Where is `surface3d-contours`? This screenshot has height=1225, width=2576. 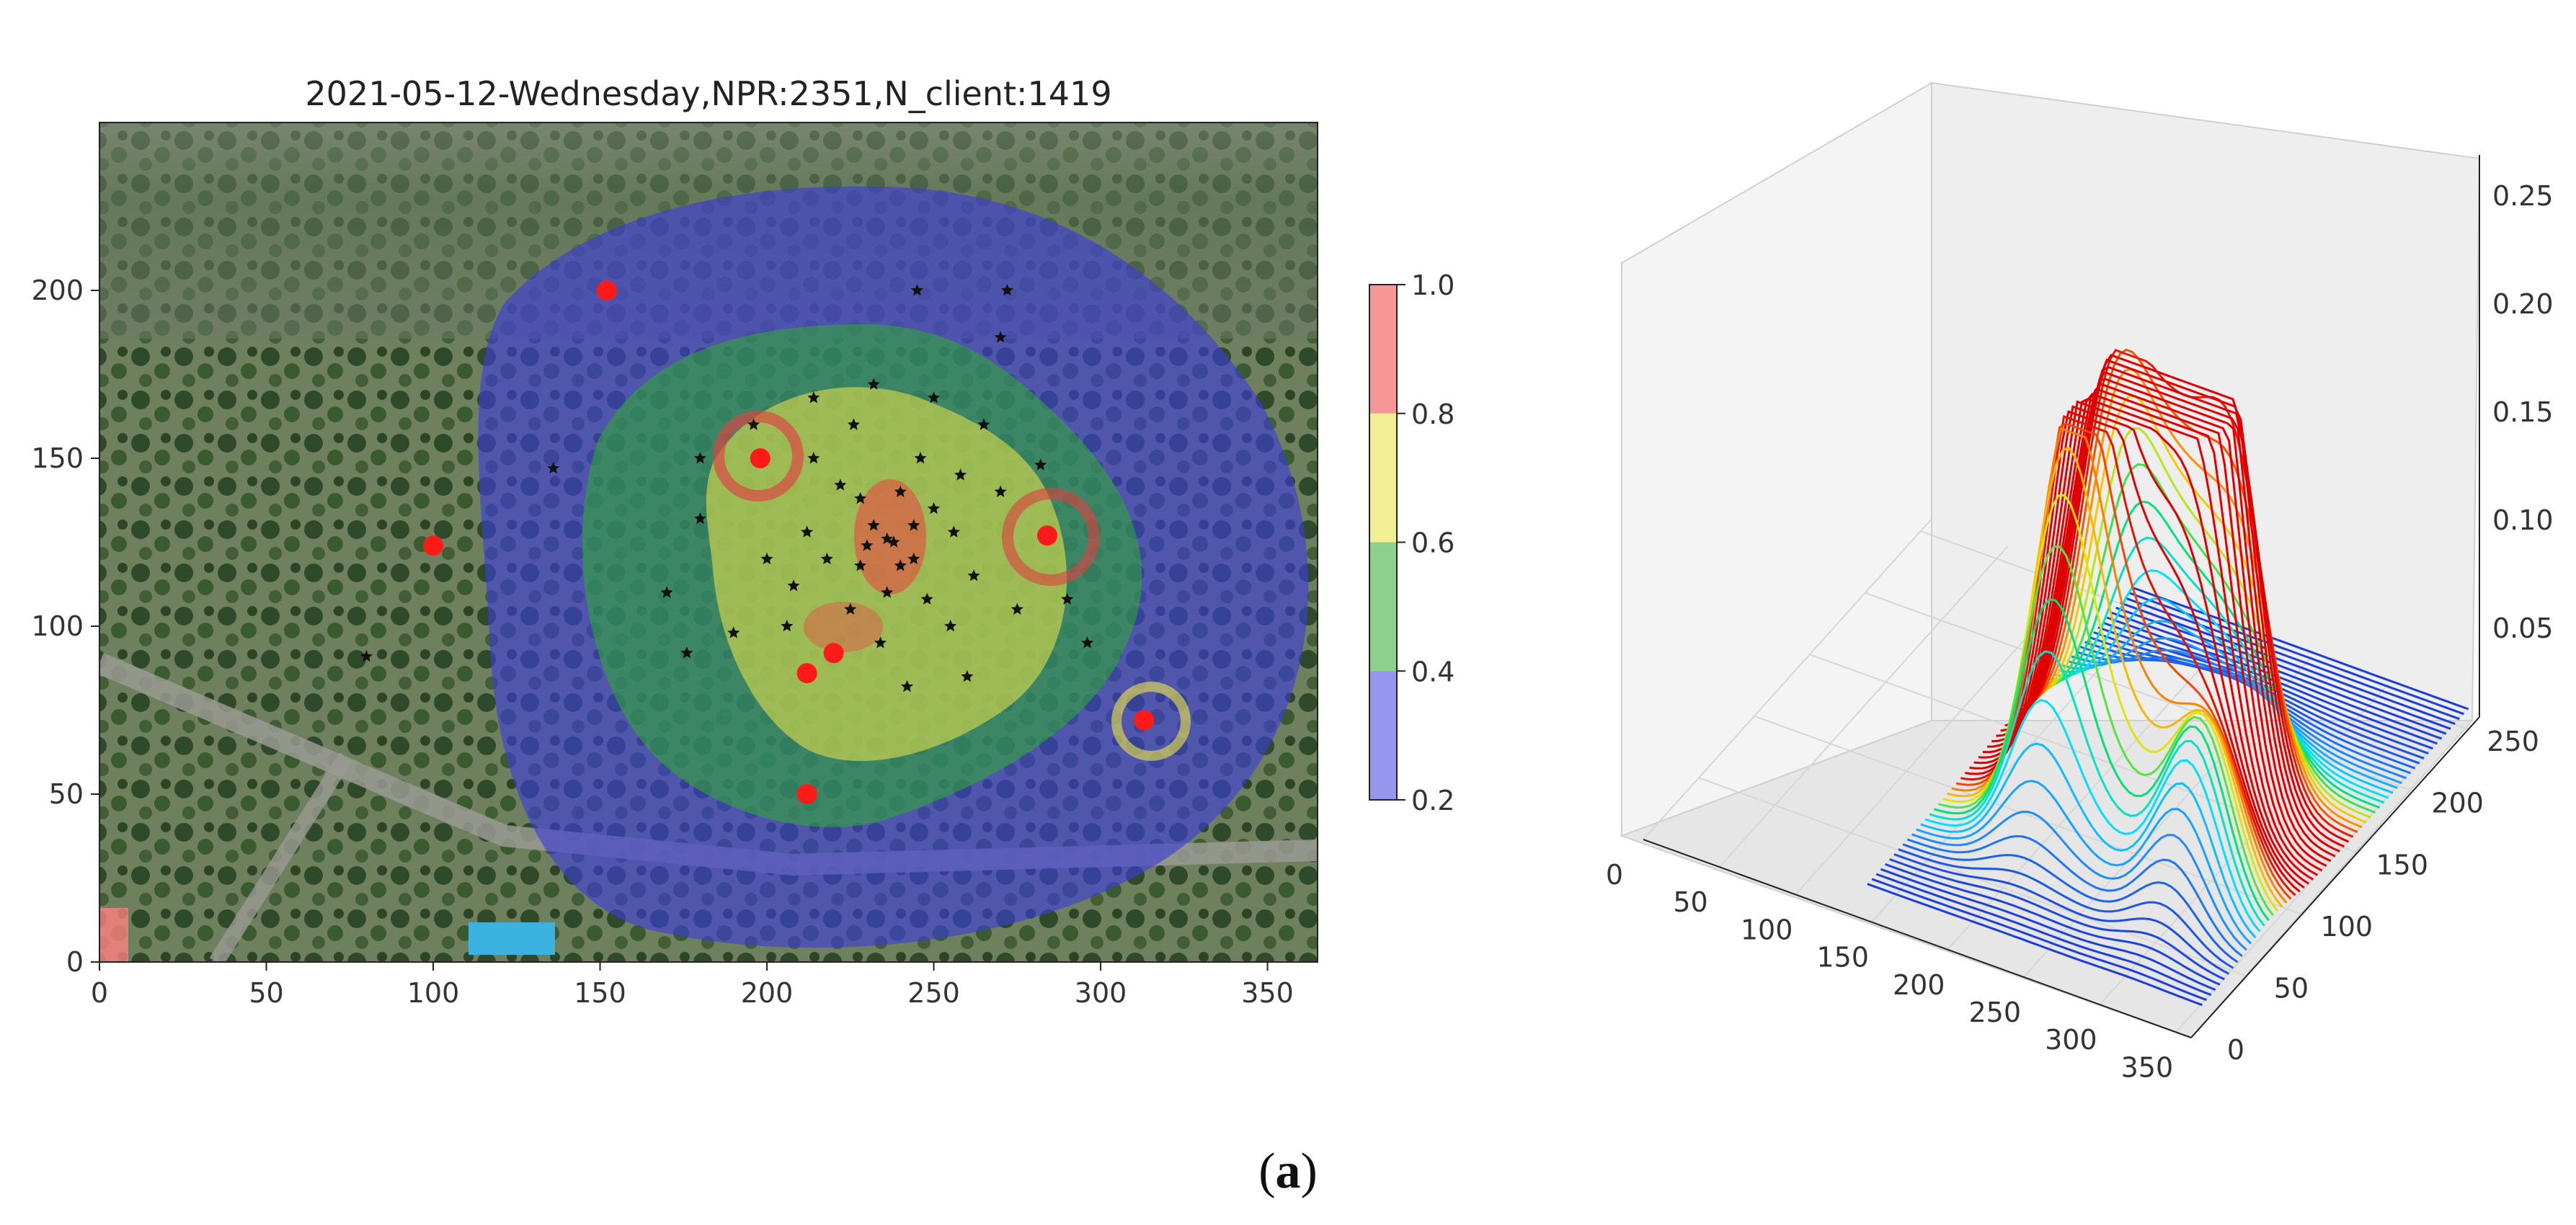
surface3d-contours is located at coordinates (2168, 677).